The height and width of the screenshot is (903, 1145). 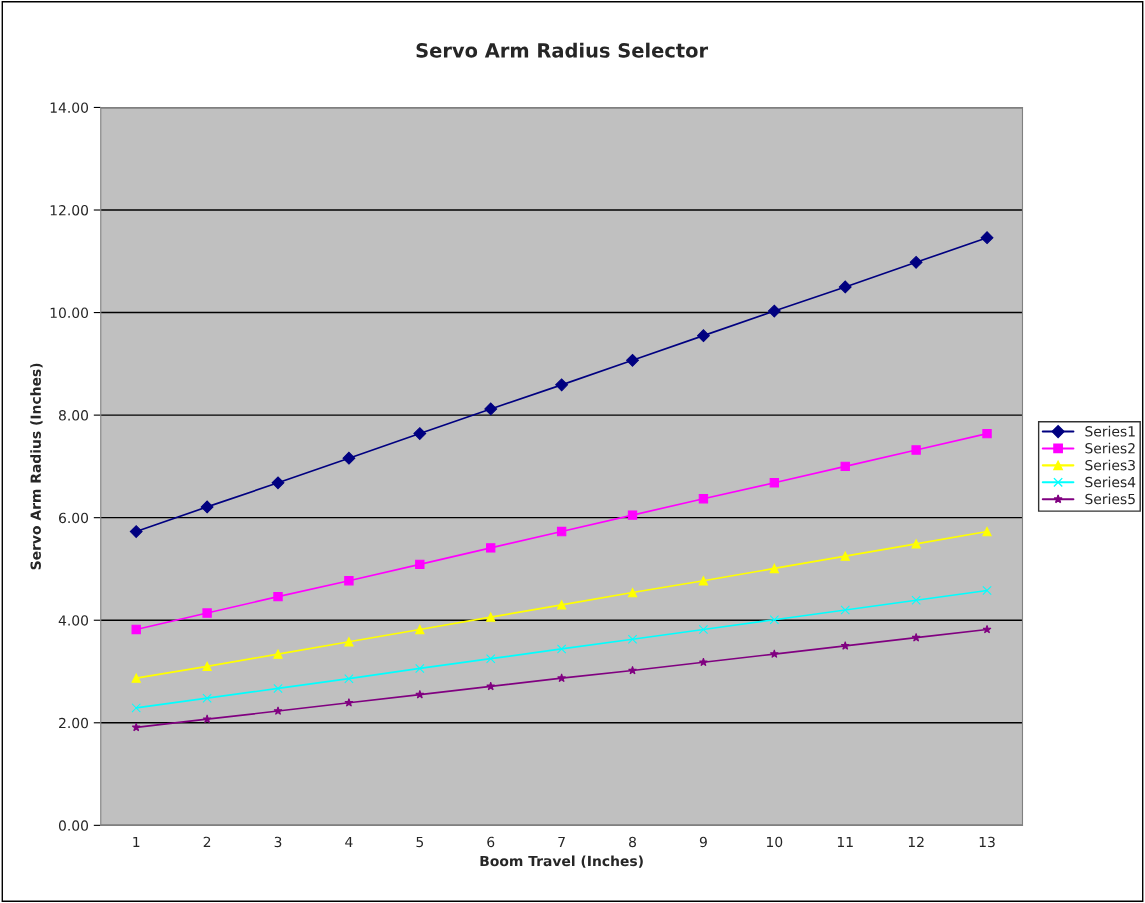 What do you see at coordinates (562, 50) in the screenshot?
I see `chart-title: Servo Arm Radius Selector` at bounding box center [562, 50].